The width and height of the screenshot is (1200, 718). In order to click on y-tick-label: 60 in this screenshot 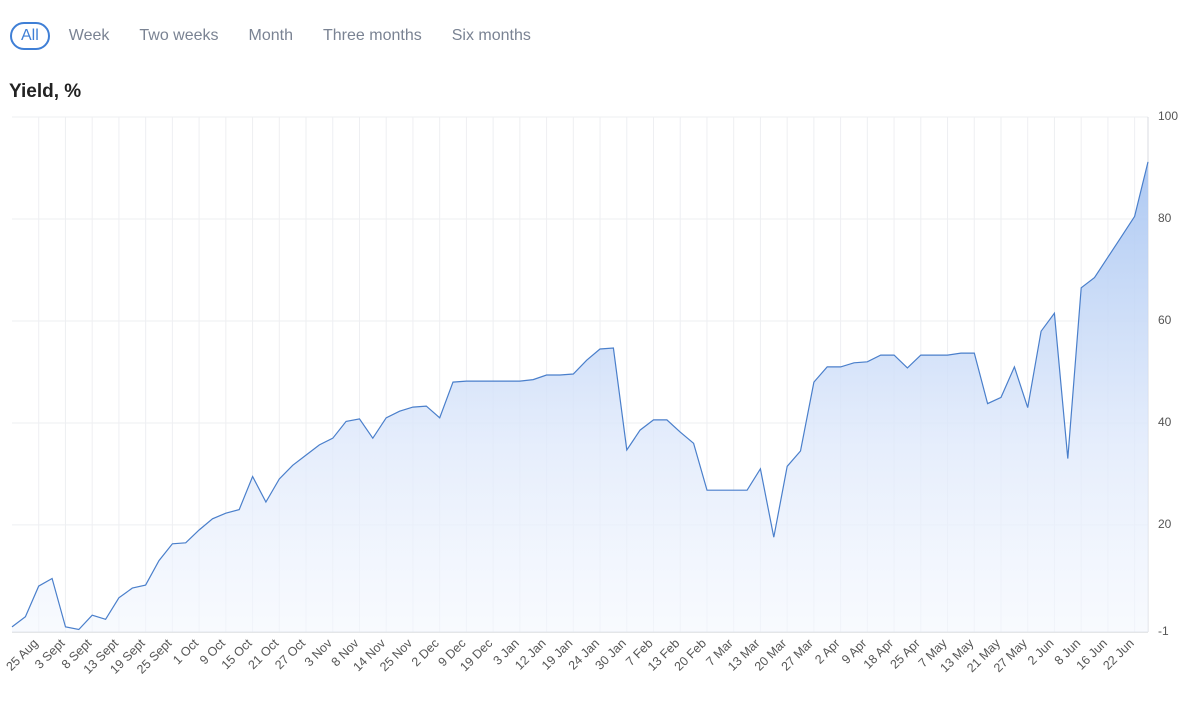, I will do `click(1165, 320)`.